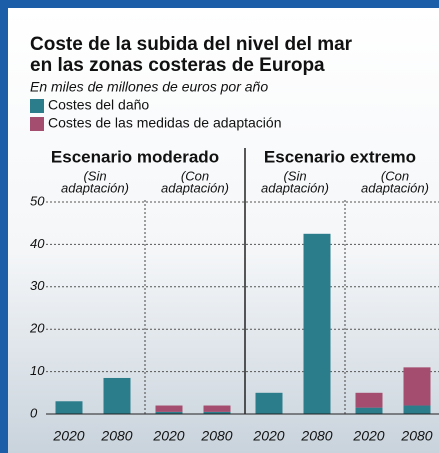 The height and width of the screenshot is (453, 439). What do you see at coordinates (191, 44) in the screenshot?
I see `chart-title: Coste de la subida del nivel del mar` at bounding box center [191, 44].